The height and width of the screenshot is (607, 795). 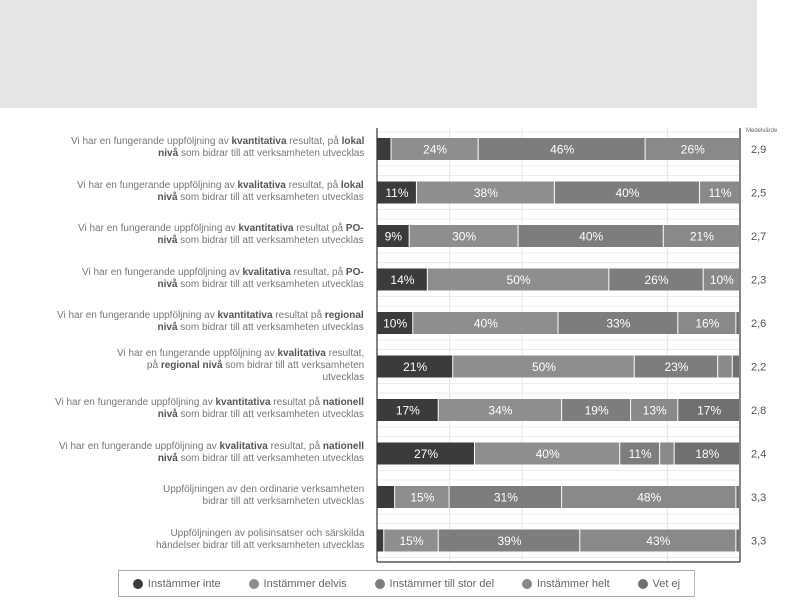 I want to click on data-label: 34%, so click(x=500, y=411).